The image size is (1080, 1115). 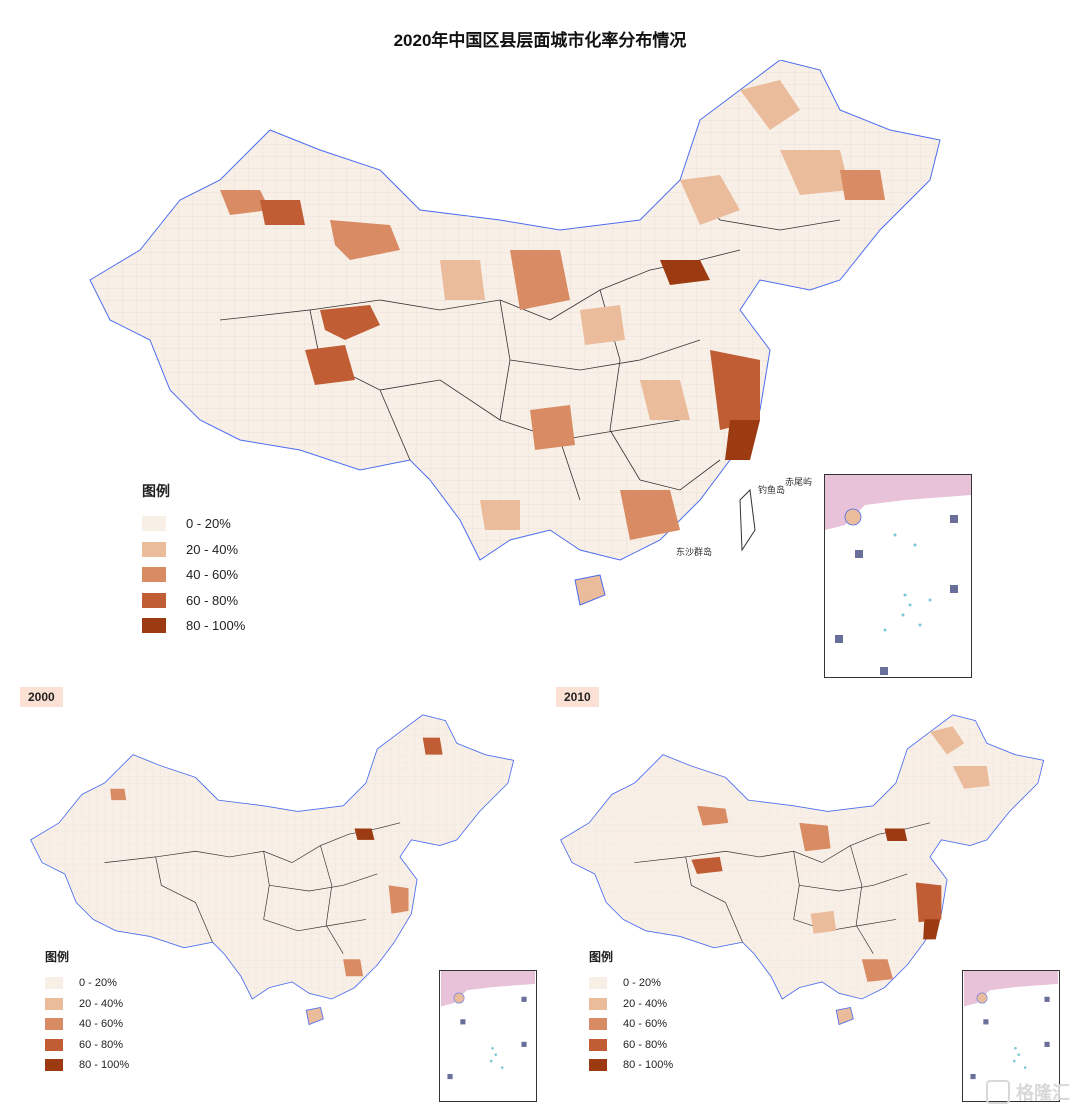 I want to click on year-badge-2000: 2000, so click(x=41, y=697).